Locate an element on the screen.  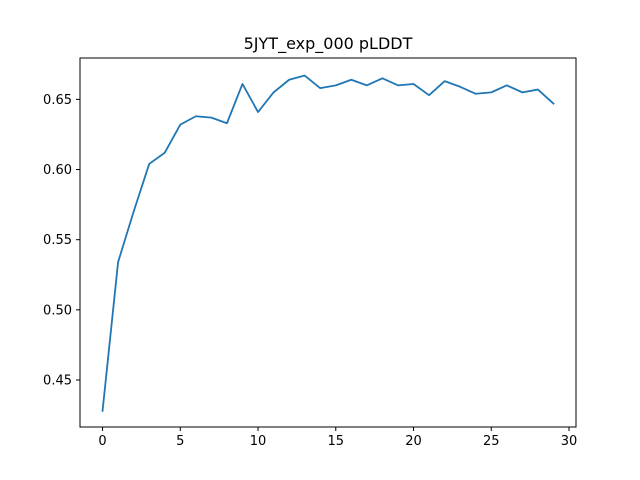
y-tick-label-0.45: 0.45 is located at coordinates (57, 380).